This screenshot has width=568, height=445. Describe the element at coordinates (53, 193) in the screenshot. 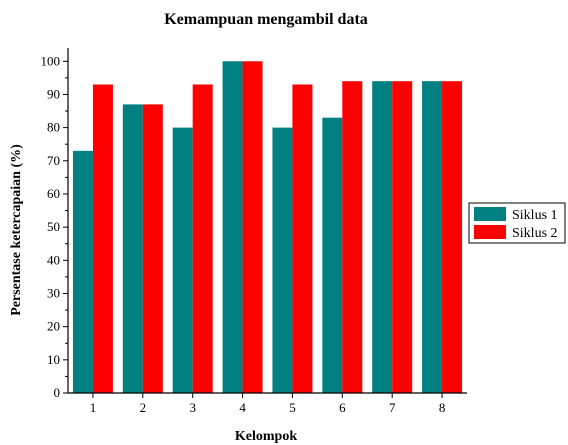

I see `y-tick-label: 60` at that location.